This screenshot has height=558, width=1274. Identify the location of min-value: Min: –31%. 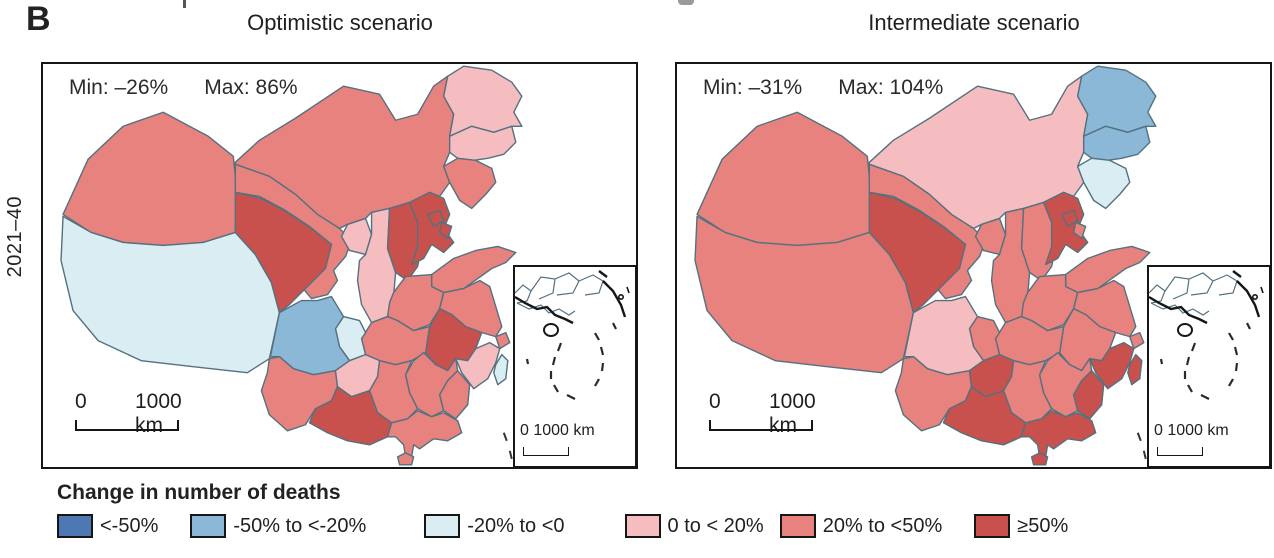
(753, 87).